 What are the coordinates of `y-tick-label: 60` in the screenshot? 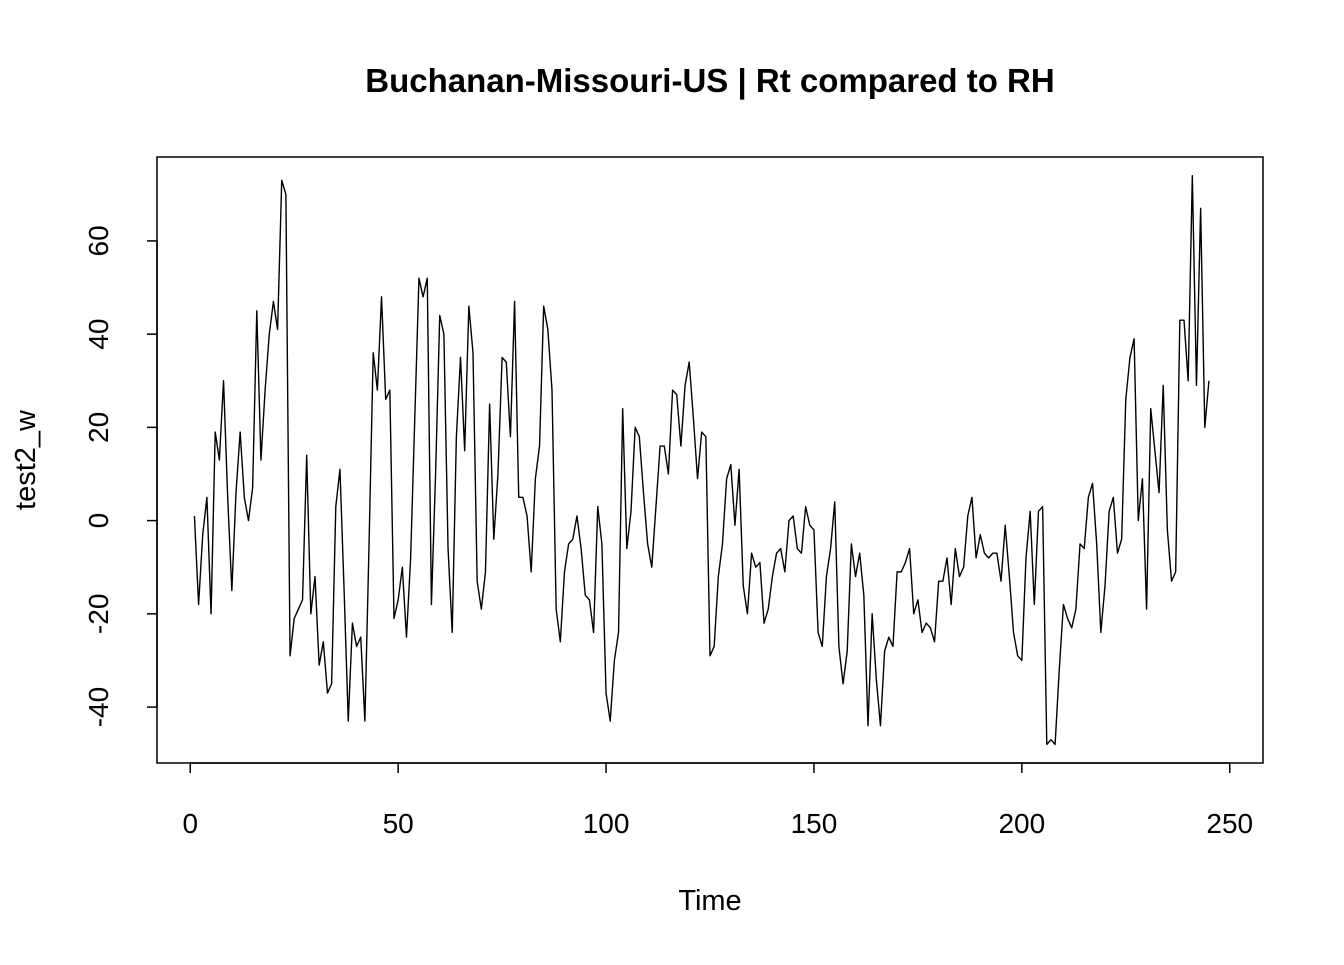 It's located at (98, 240).